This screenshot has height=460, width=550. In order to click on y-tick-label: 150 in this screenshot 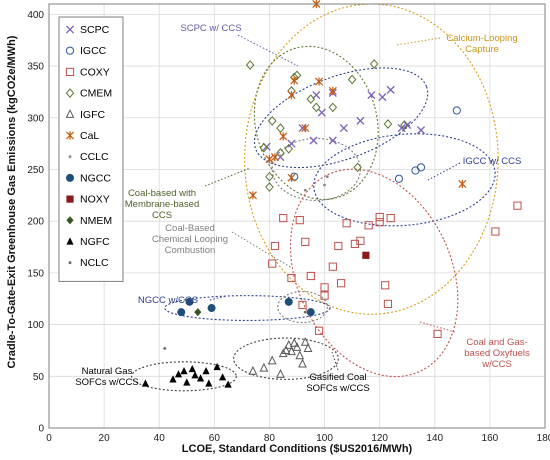, I will do `click(35, 273)`.